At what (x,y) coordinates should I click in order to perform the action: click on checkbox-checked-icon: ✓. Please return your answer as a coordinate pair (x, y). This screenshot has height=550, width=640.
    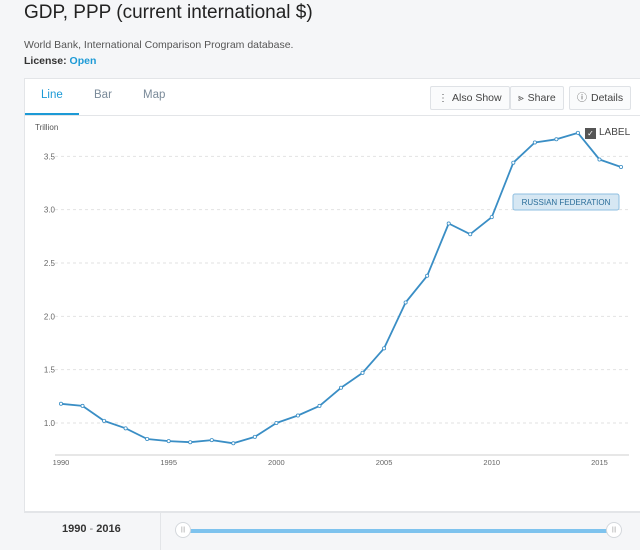
    Looking at the image, I should click on (590, 133).